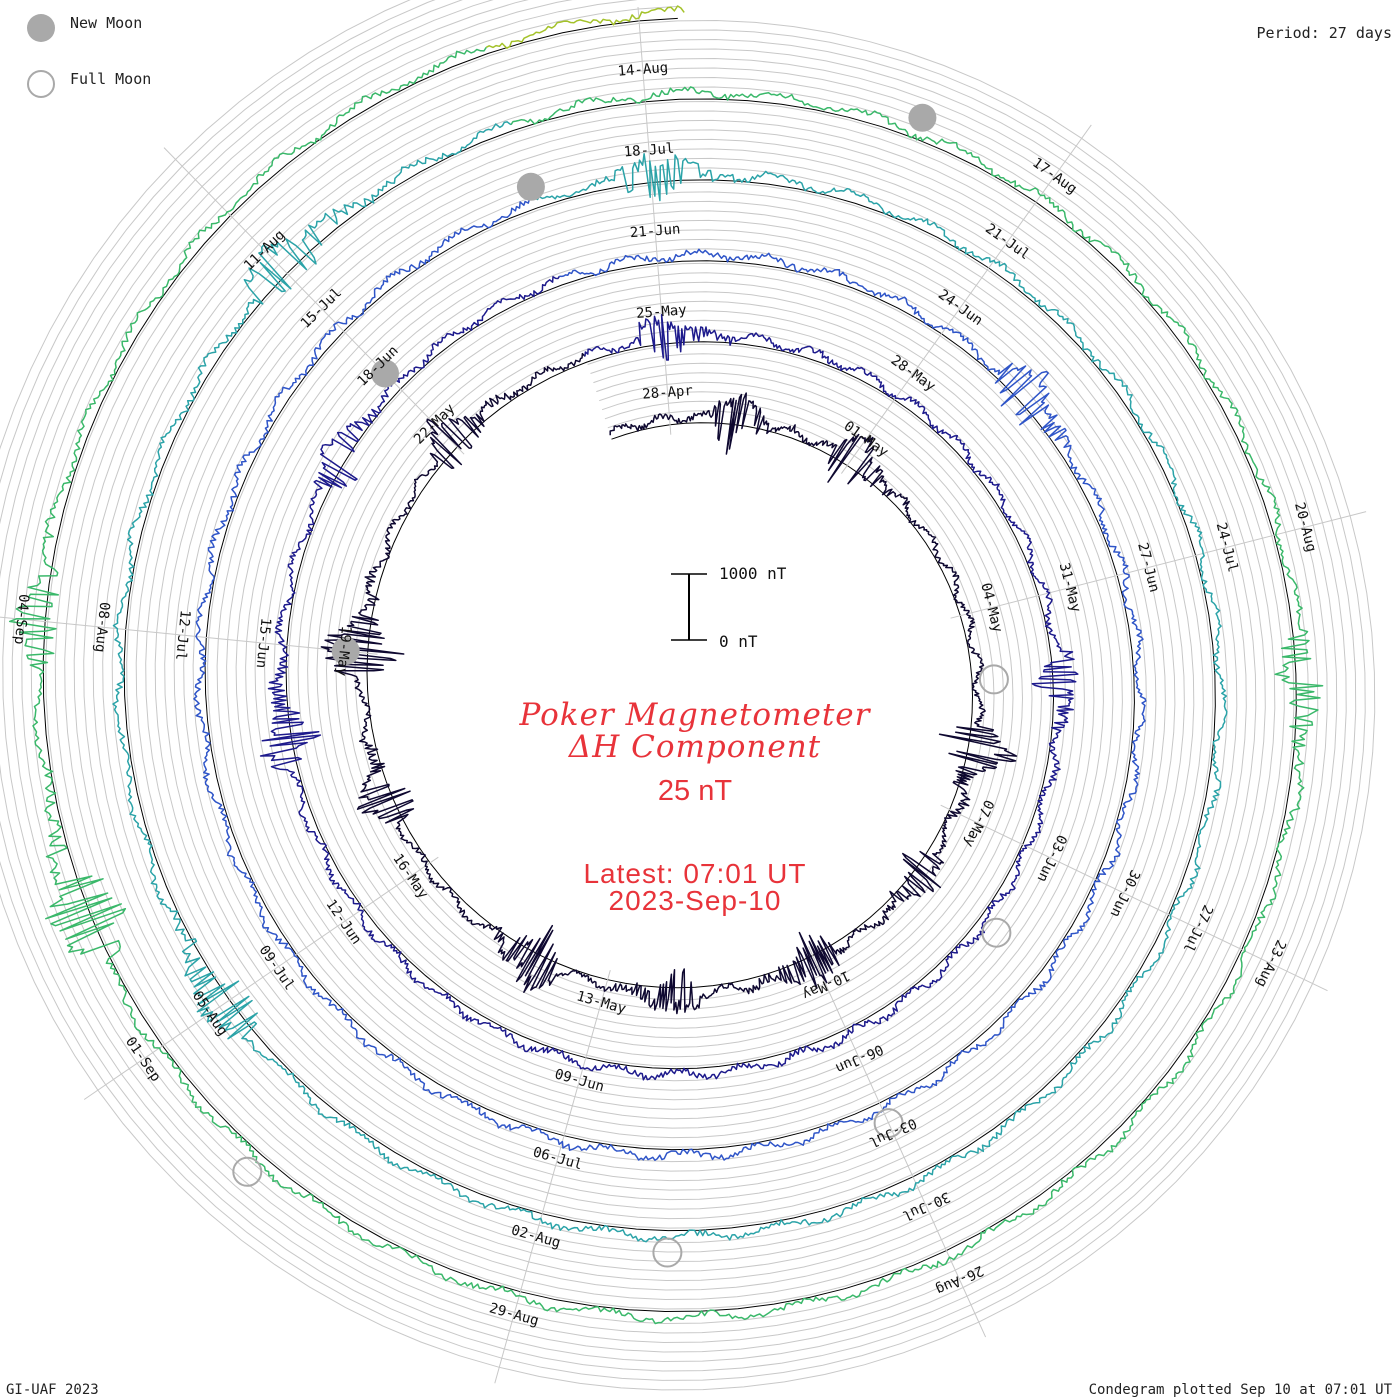 The height and width of the screenshot is (1400, 1400). What do you see at coordinates (1324, 33) in the screenshot?
I see `period-label: Period: 27 days` at bounding box center [1324, 33].